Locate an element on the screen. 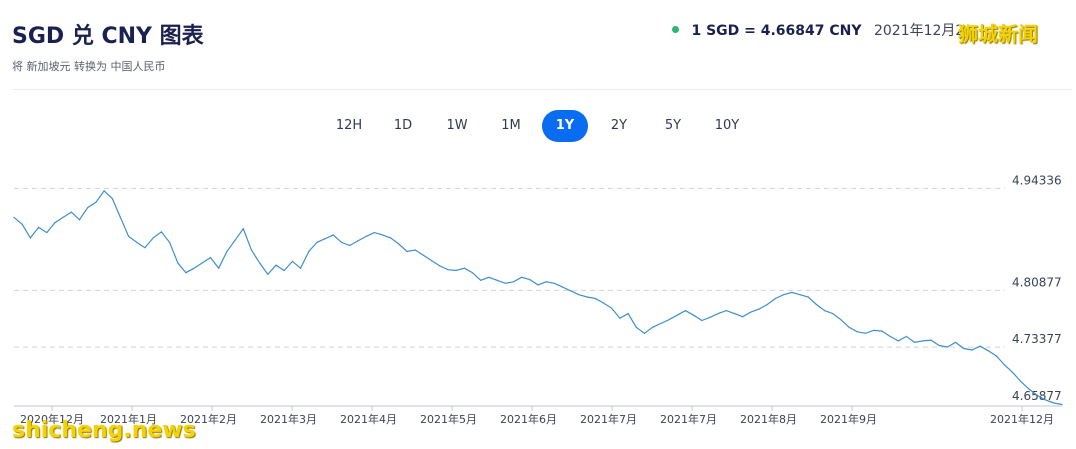 This screenshot has width=1076, height=449. range-tab-12h: 12H is located at coordinates (349, 125).